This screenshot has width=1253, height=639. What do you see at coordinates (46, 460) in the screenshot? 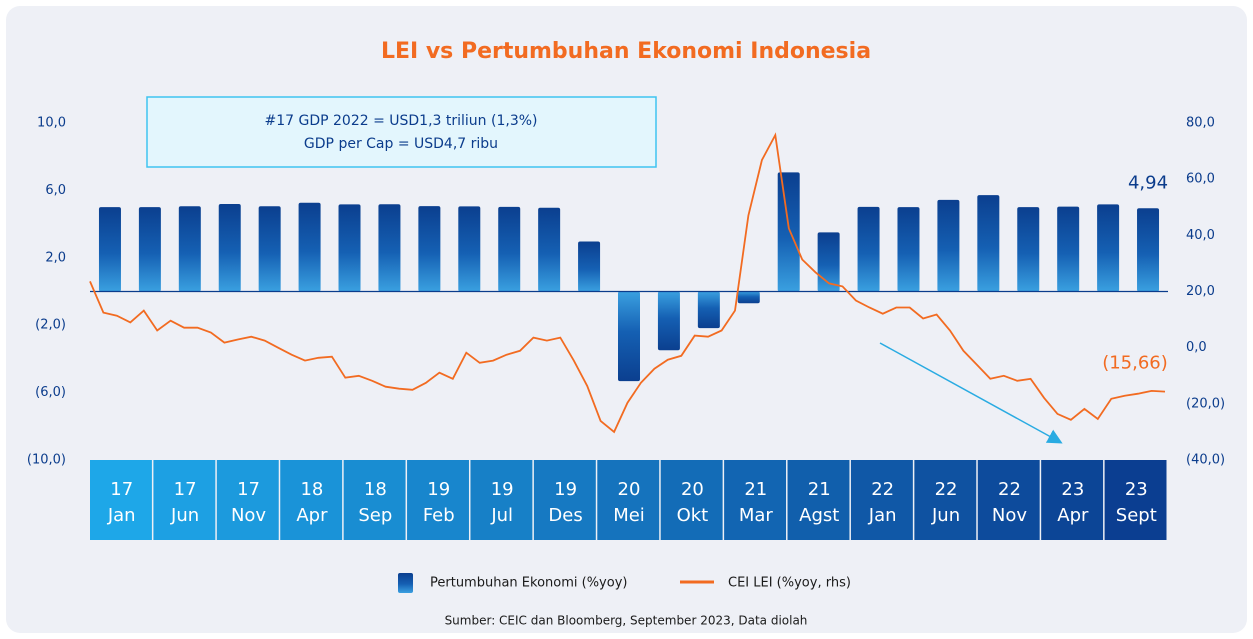
I see `y-tick-label: (10,0)` at bounding box center [46, 460].